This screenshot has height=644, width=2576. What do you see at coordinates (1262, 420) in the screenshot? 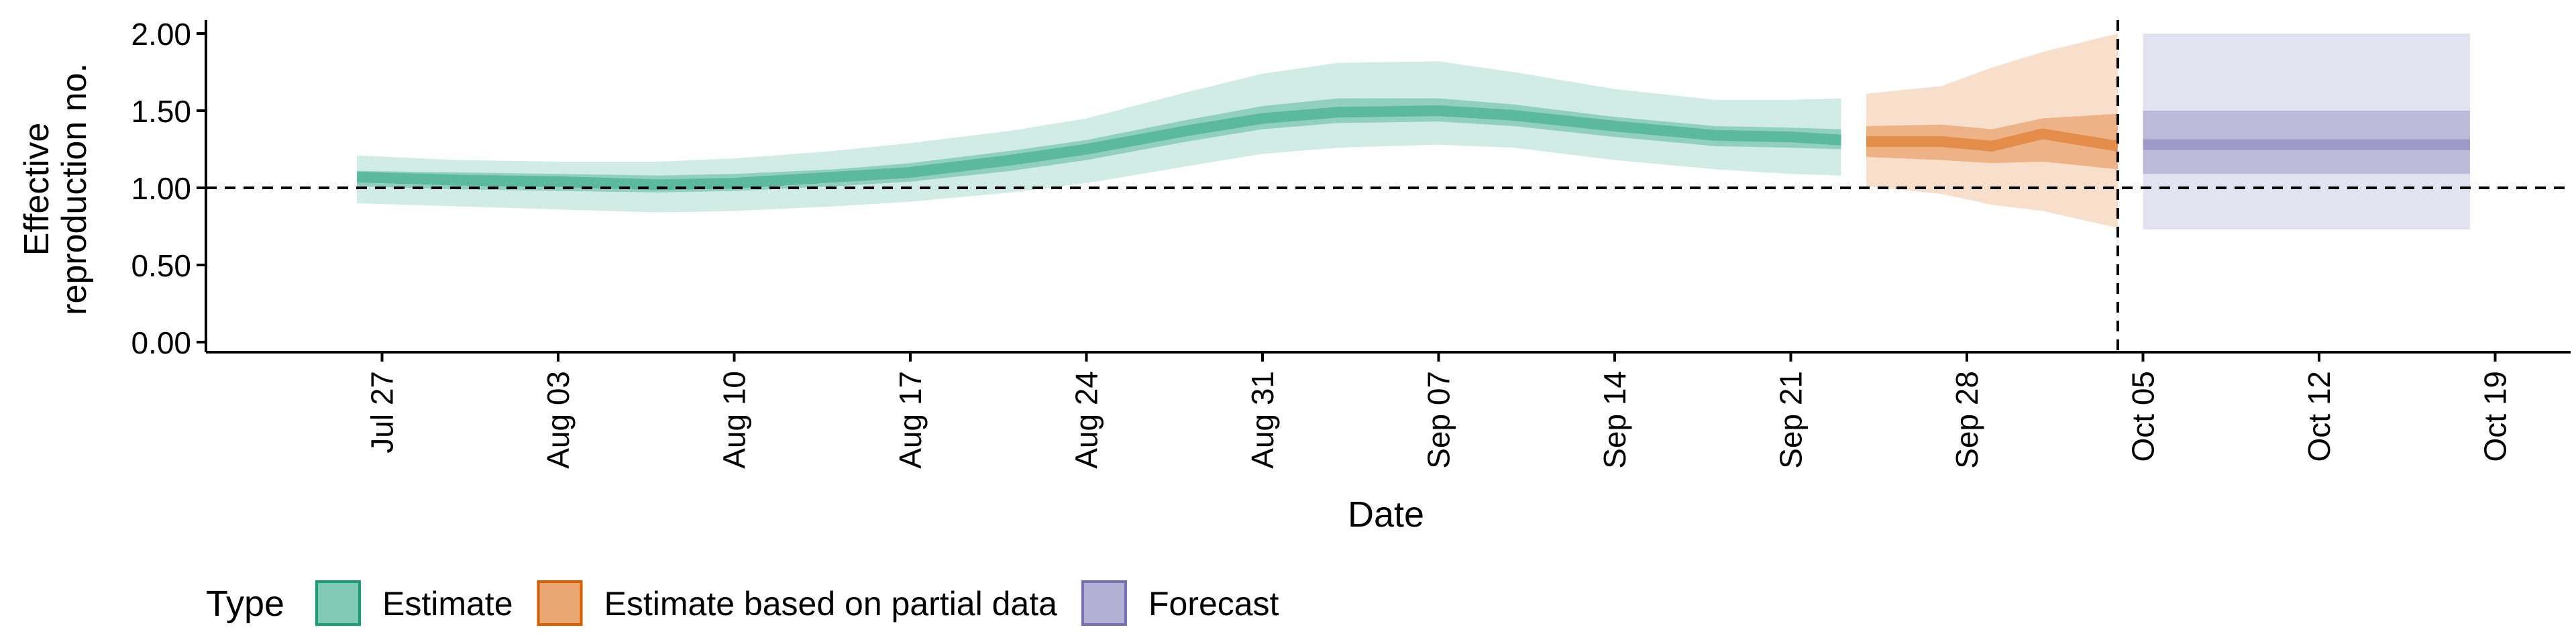
I see `x-tick-label: Aug 31` at bounding box center [1262, 420].